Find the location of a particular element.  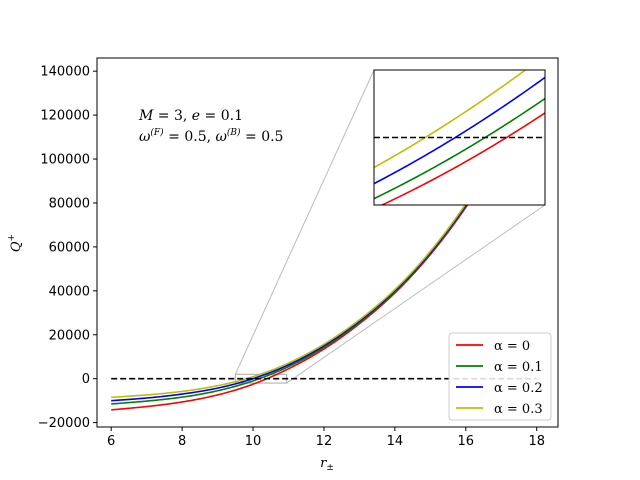

y-tick-label: −20000 is located at coordinates (64, 423).